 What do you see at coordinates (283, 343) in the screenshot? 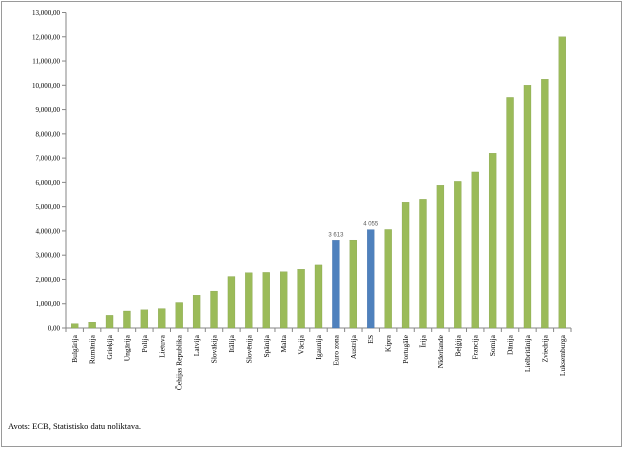
I see `x-tick-label: Malta` at bounding box center [283, 343].